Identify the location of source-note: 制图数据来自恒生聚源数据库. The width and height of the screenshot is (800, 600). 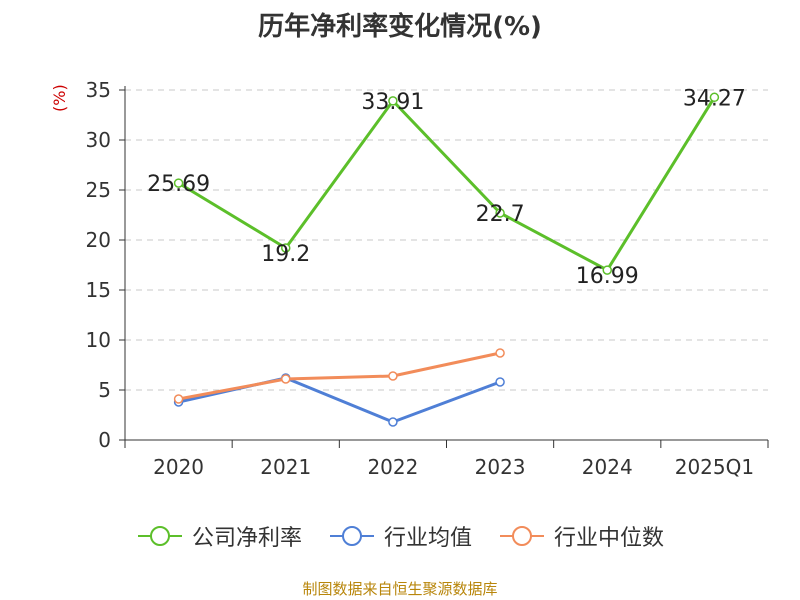
(400, 589).